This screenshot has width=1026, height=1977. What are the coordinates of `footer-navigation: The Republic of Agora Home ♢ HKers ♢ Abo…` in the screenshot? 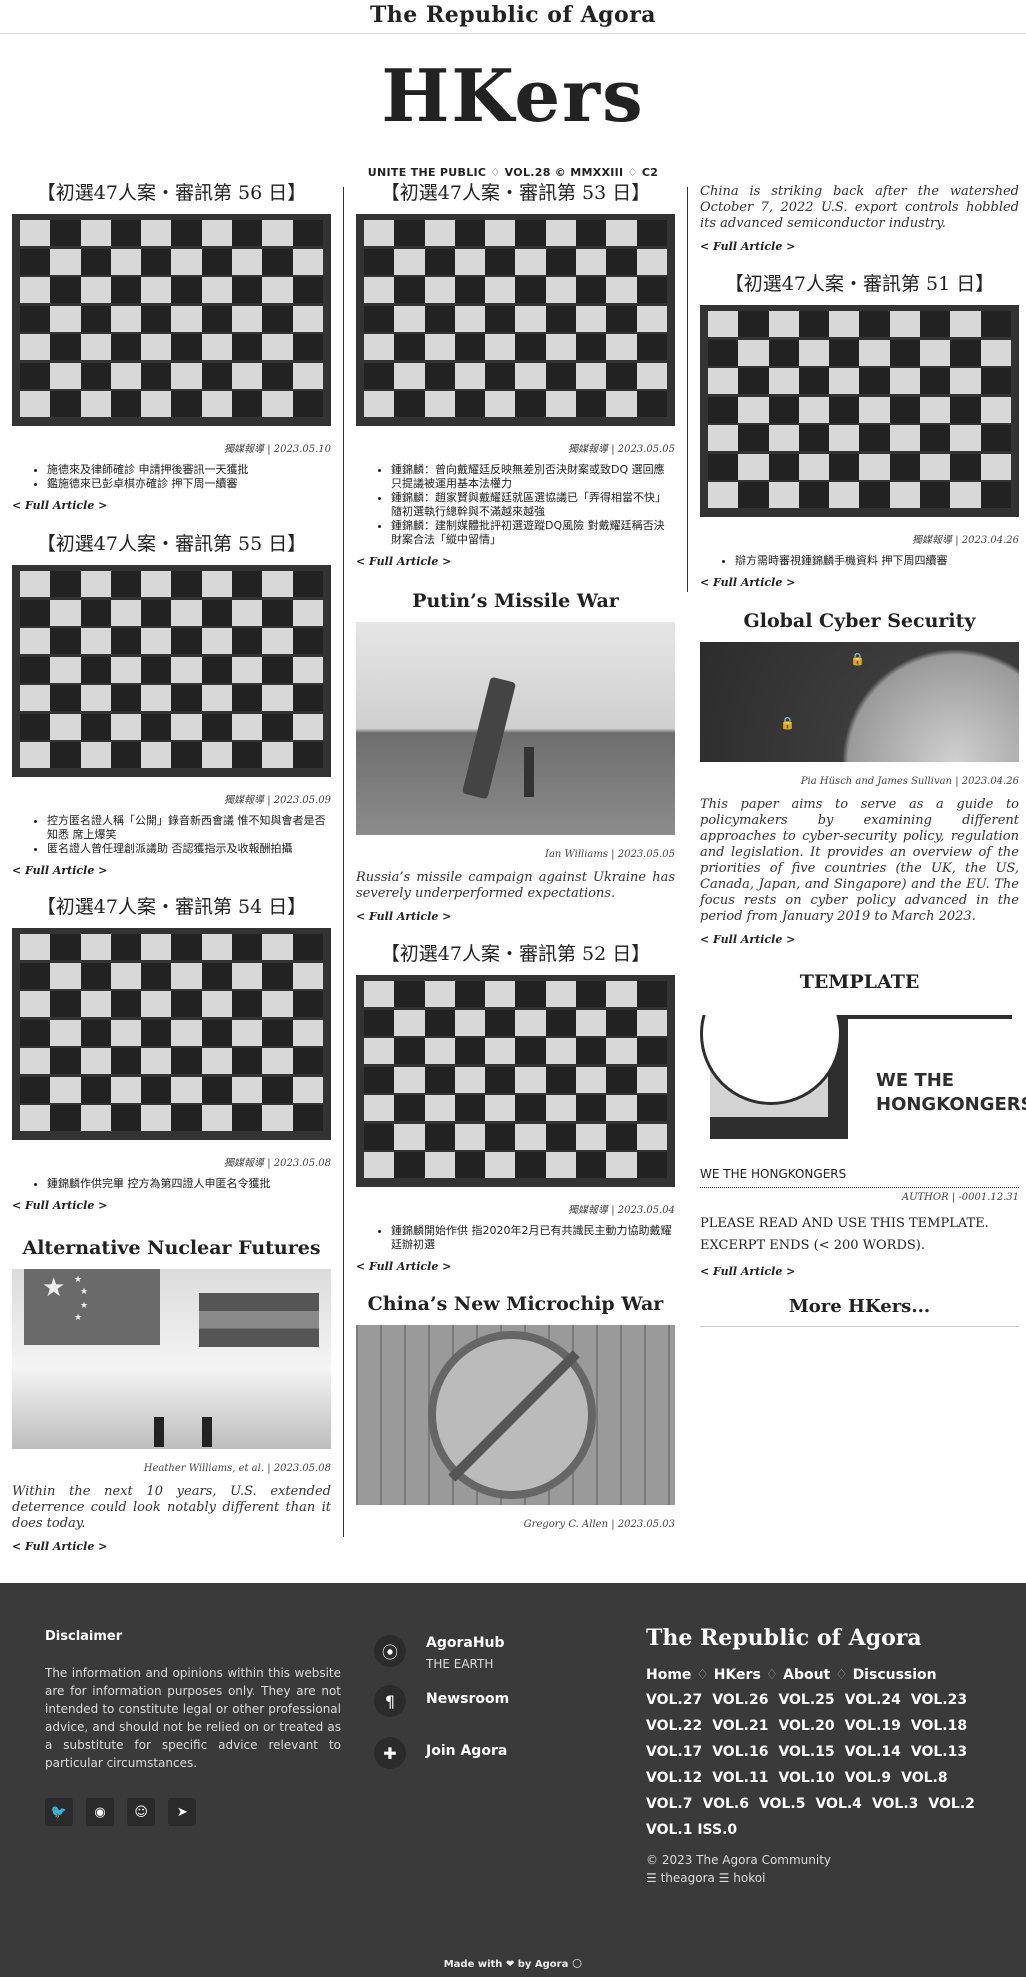 It's located at (826, 1755).